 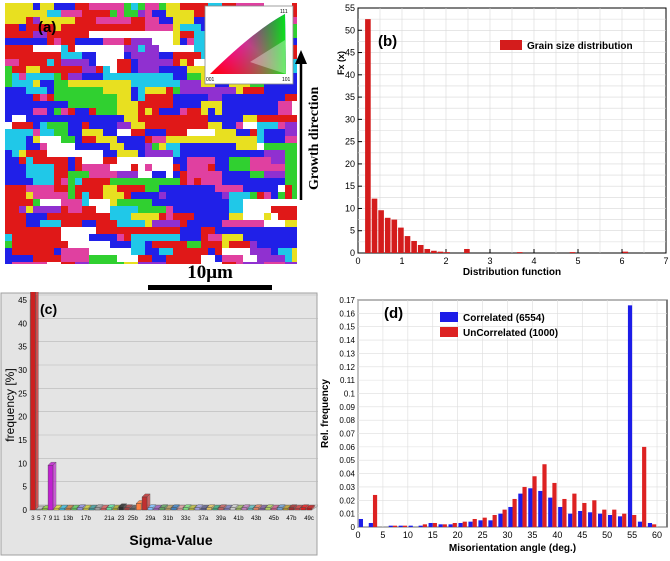 What do you see at coordinates (45, 519) in the screenshot?
I see `x-tick-label: 7` at bounding box center [45, 519].